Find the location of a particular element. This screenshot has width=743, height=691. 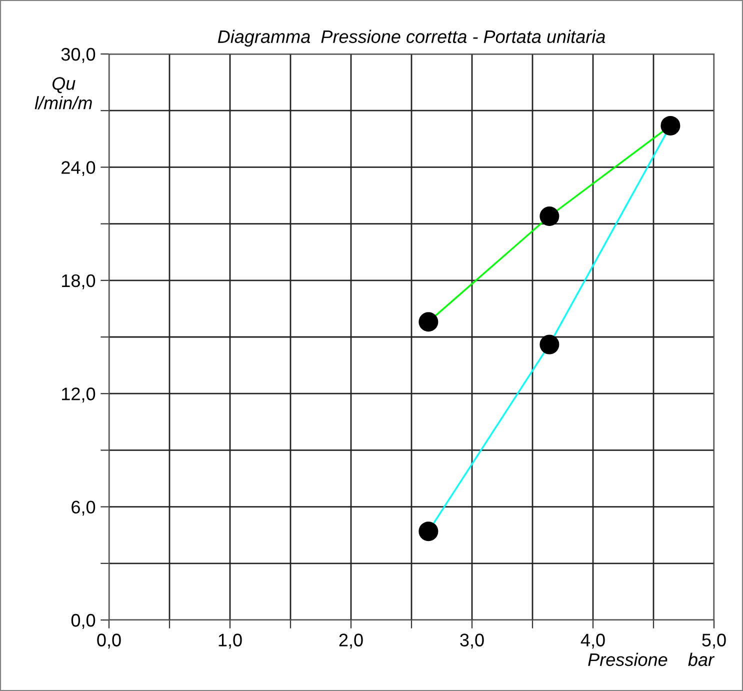

y-tick-label: 0,0 is located at coordinates (83, 621).